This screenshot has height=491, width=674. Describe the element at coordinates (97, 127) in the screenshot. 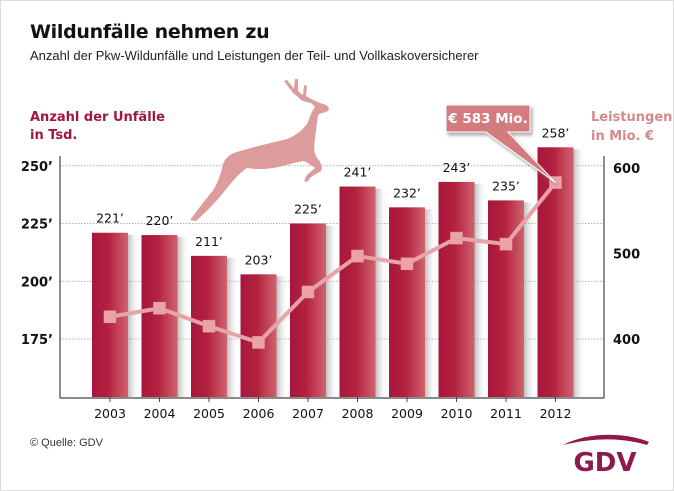

I see `left-axis-title: Anzahl der Unfälle in Tsd.` at that location.